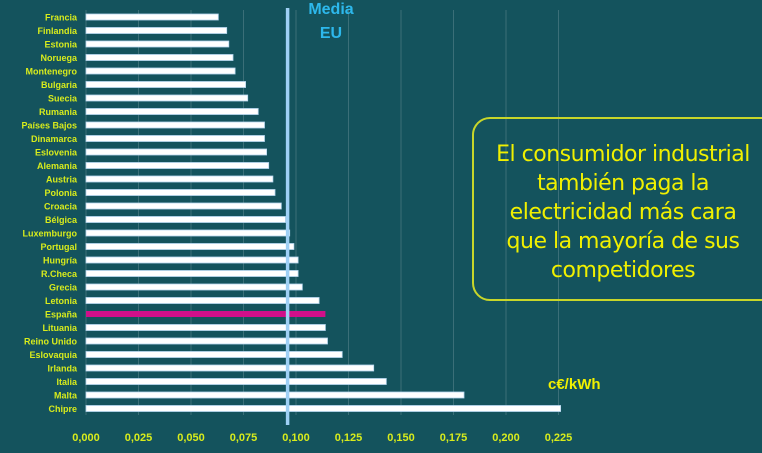  What do you see at coordinates (59, 274) in the screenshot?
I see `category-label: R.Checa` at bounding box center [59, 274].